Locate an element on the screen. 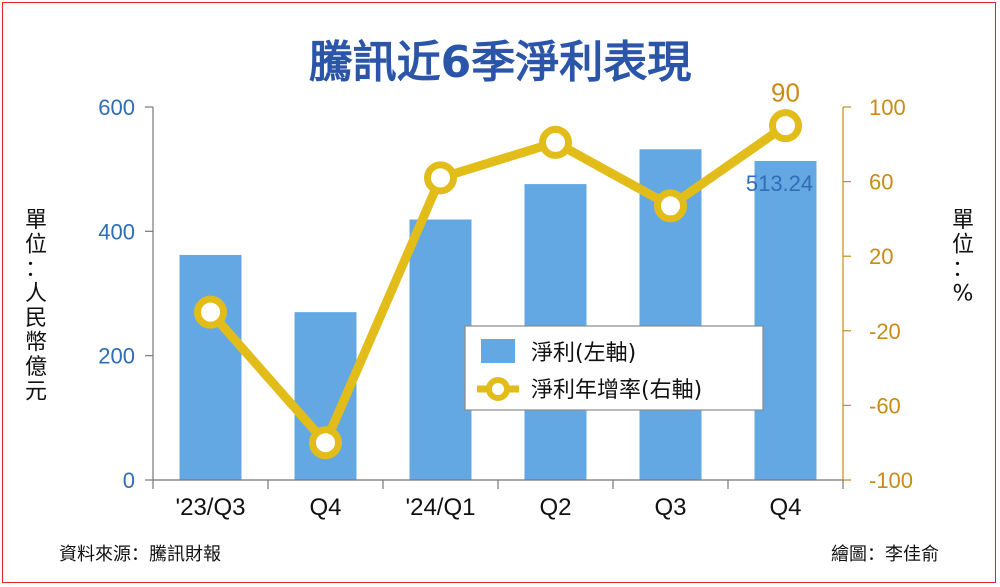 This screenshot has height=587, width=1000. credit-note: 繪圖：李佳俞 is located at coordinates (885, 554).